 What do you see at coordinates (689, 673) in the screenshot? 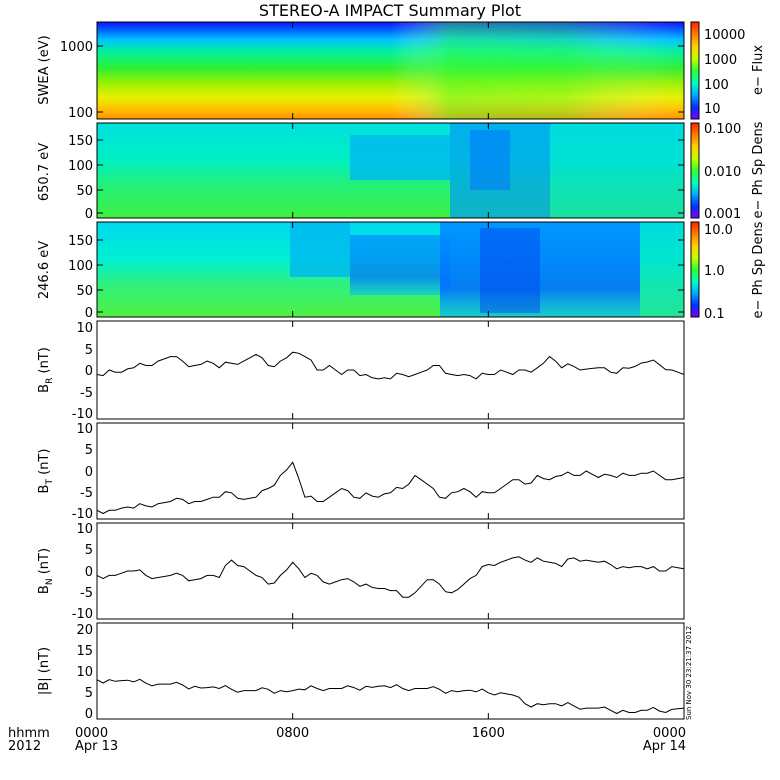
I see `generation-timestamp: Sun Nov 30 23:21:37 2012` at bounding box center [689, 673].